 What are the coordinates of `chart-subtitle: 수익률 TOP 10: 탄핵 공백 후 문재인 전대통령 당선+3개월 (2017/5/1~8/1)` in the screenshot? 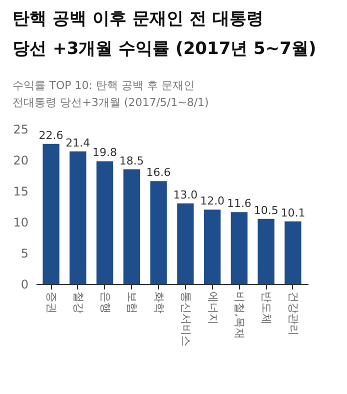 It's located at (110, 94).